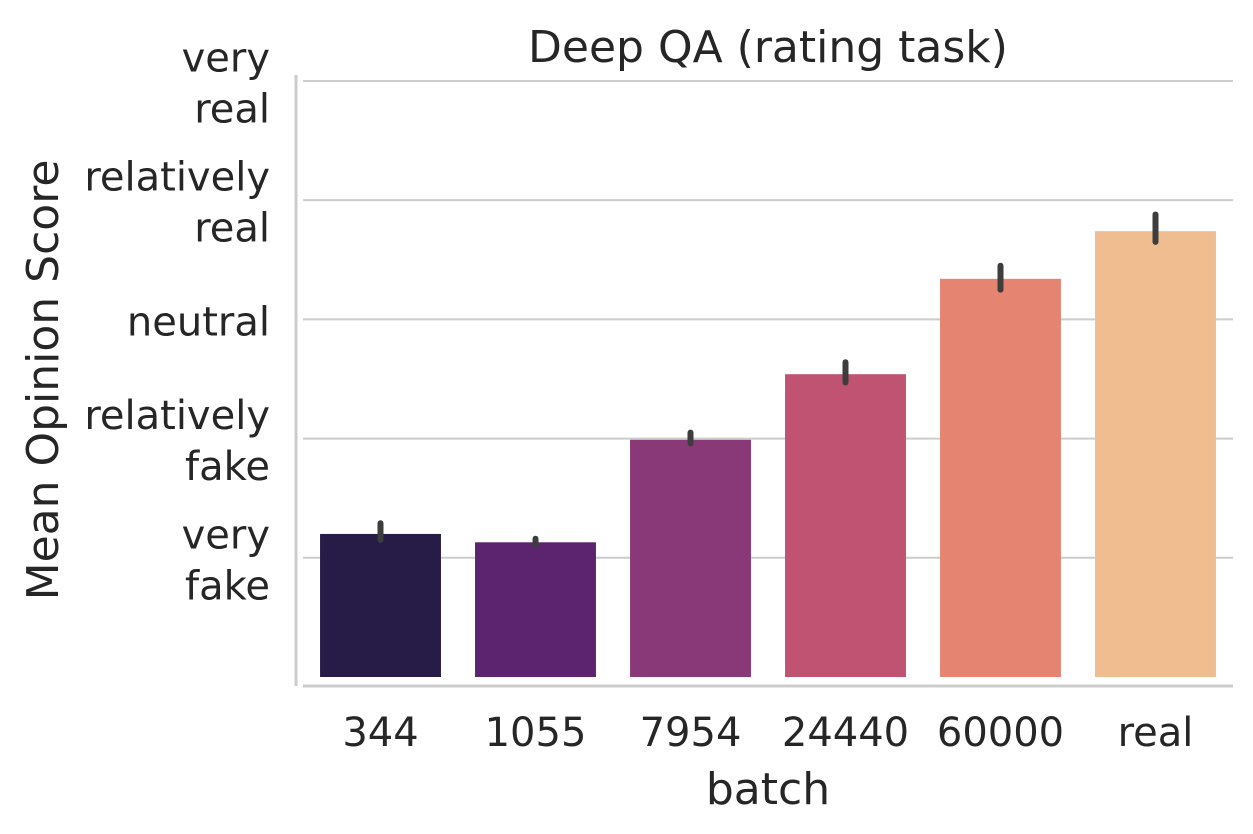 This screenshot has width=1253, height=834. What do you see at coordinates (691, 733) in the screenshot?
I see `x-tick-label: 7954` at bounding box center [691, 733].